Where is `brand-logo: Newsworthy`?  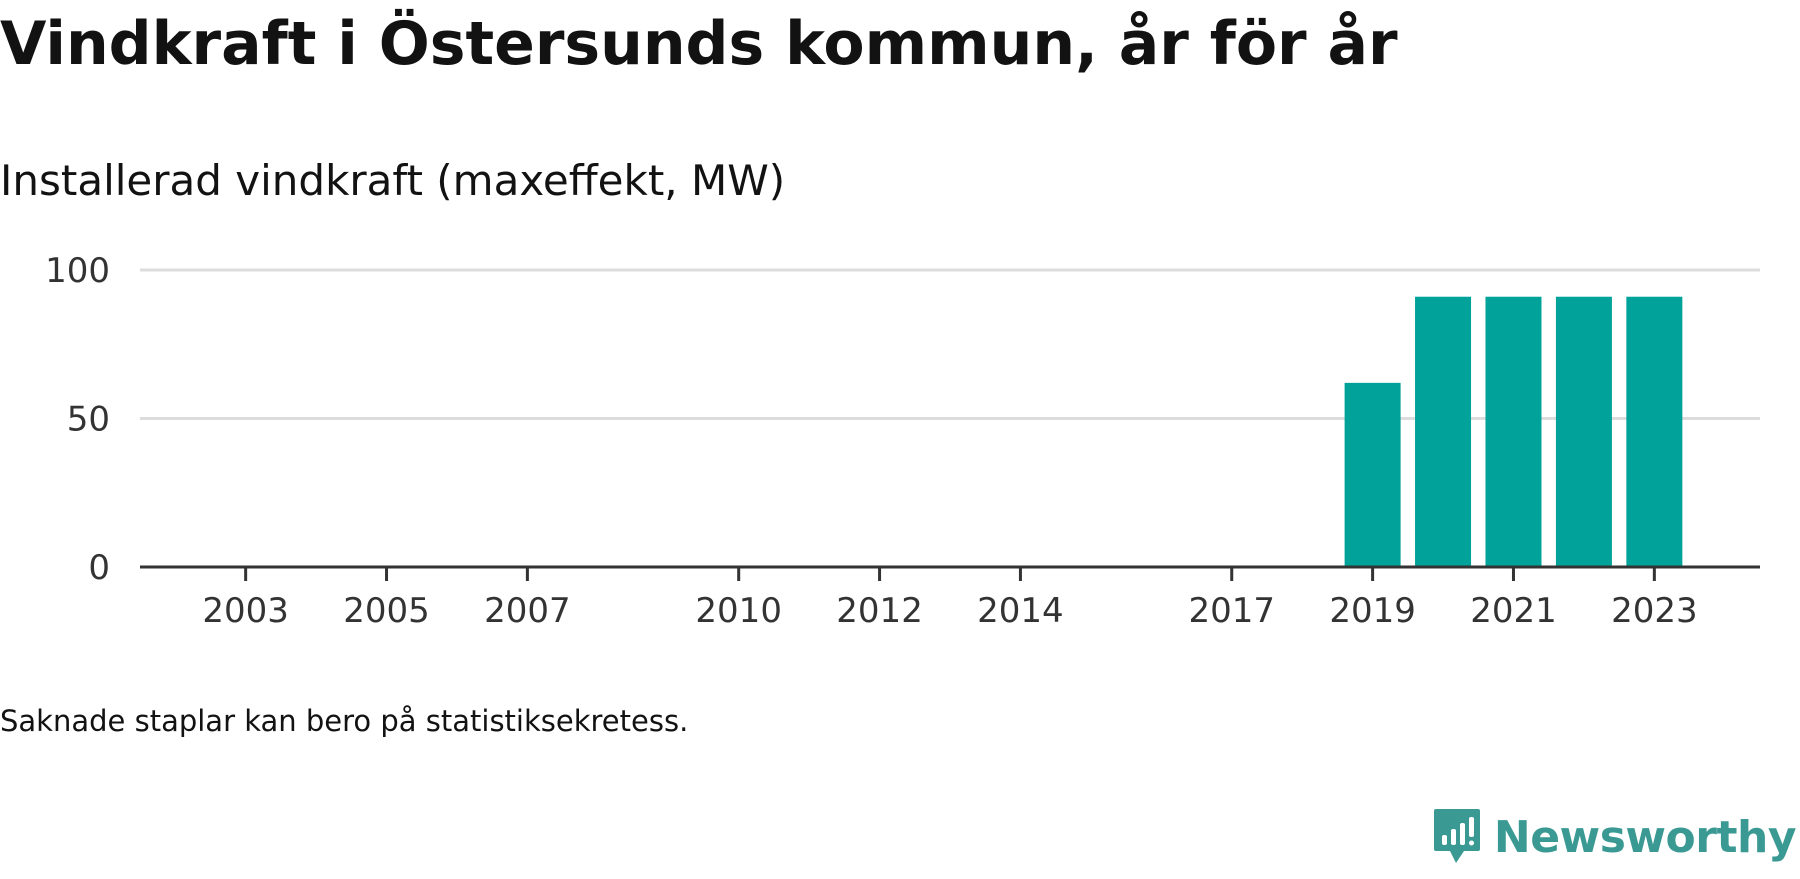 brand-logo: Newsworthy is located at coordinates (1614, 837).